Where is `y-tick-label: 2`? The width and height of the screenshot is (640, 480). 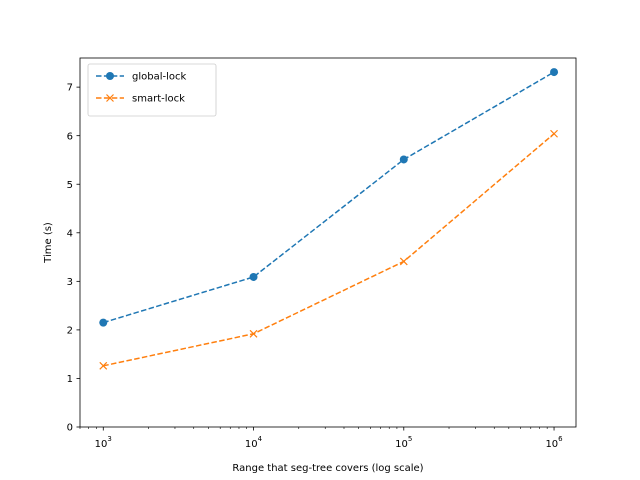
y-tick-label: 2 is located at coordinates (70, 330).